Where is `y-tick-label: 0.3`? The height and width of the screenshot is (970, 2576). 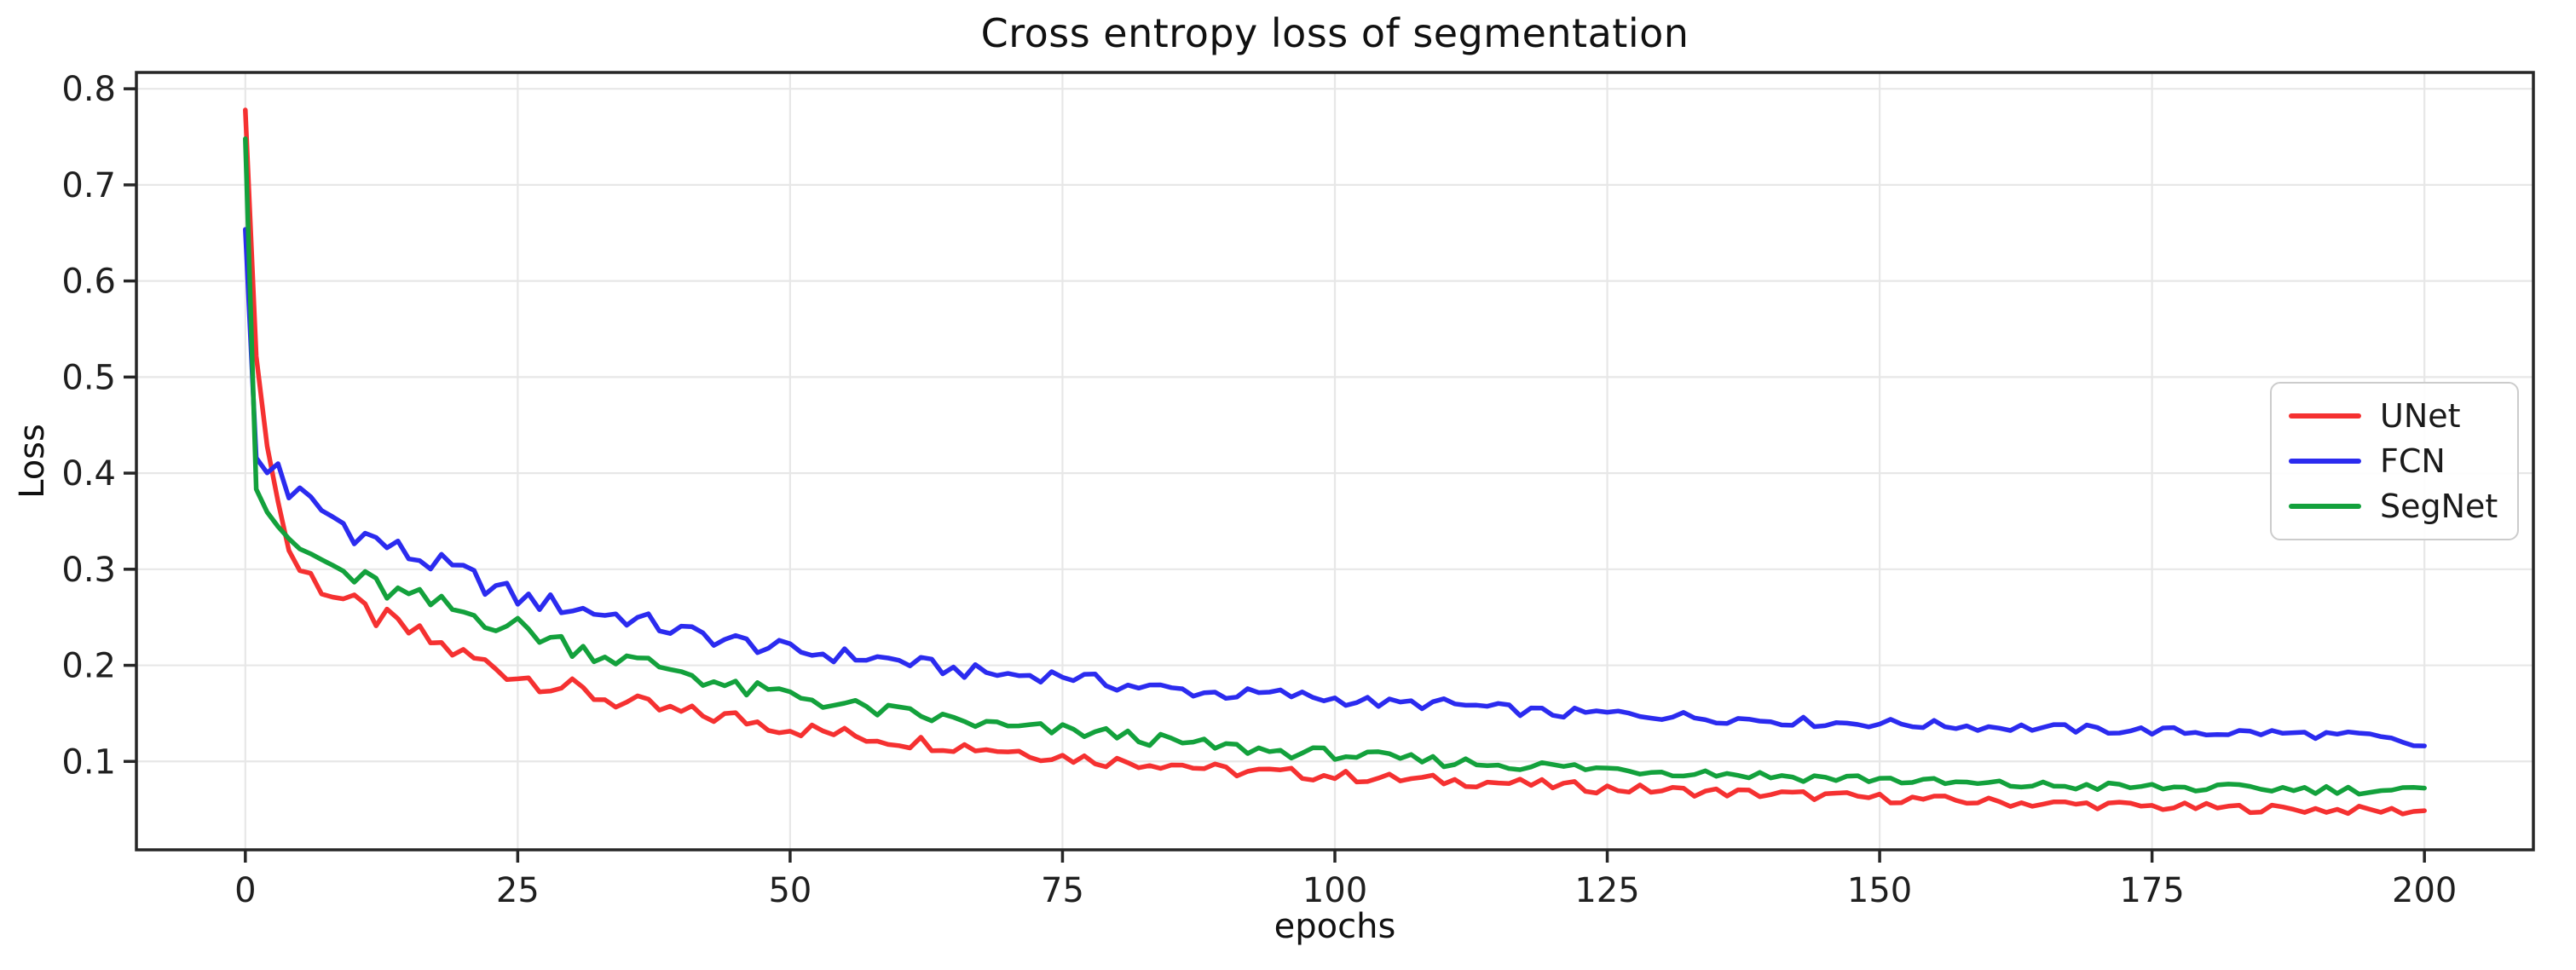
y-tick-label: 0.3 is located at coordinates (88, 570).